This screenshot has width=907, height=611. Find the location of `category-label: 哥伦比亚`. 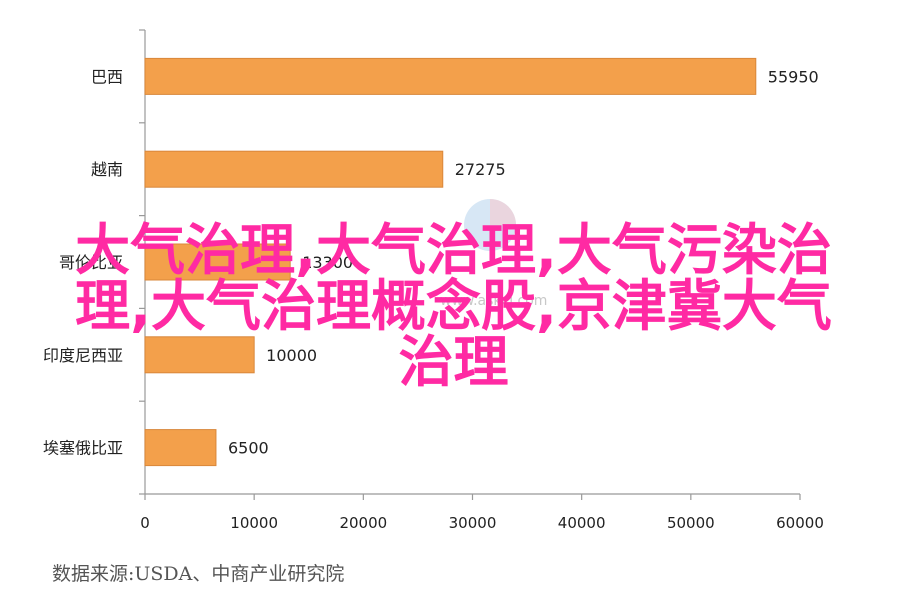

category-label: 哥伦比亚 is located at coordinates (91, 262).